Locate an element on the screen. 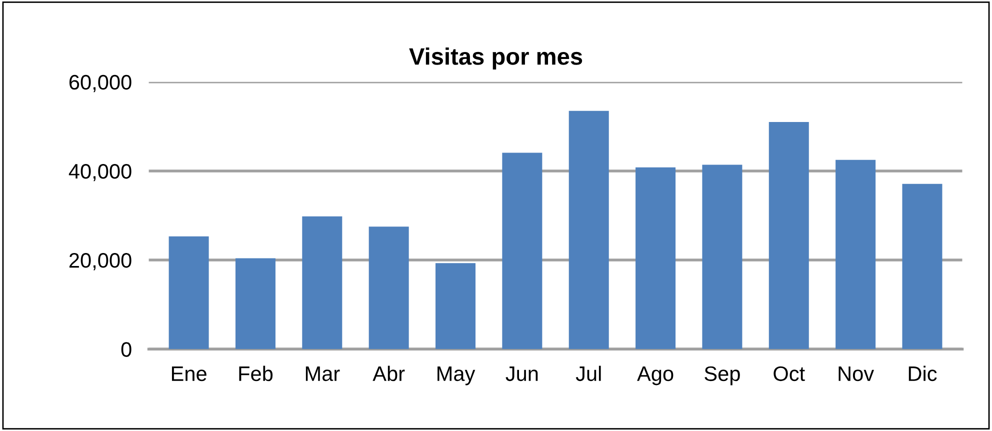 This screenshot has height=431, width=992. x-tick-label: Ago is located at coordinates (655, 376).